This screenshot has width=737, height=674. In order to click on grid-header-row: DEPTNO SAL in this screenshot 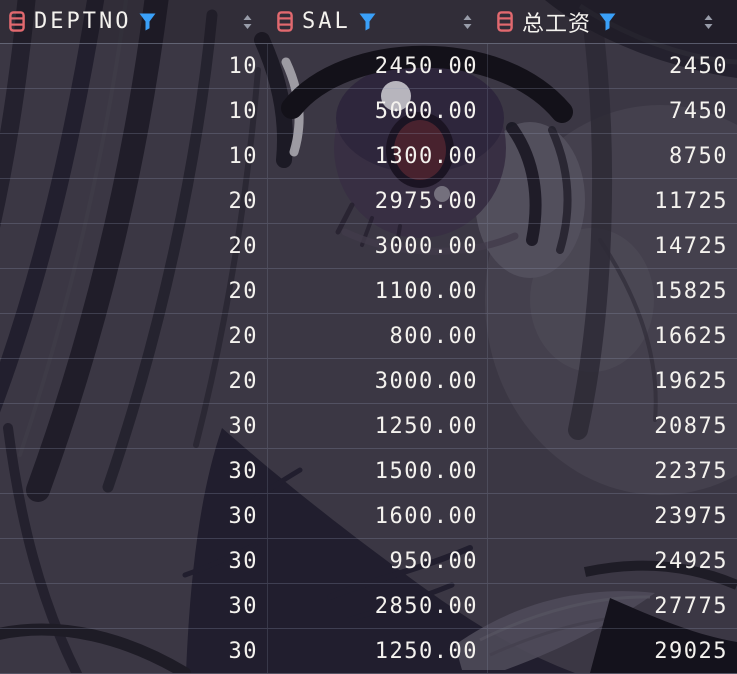, I will do `click(368, 22)`.